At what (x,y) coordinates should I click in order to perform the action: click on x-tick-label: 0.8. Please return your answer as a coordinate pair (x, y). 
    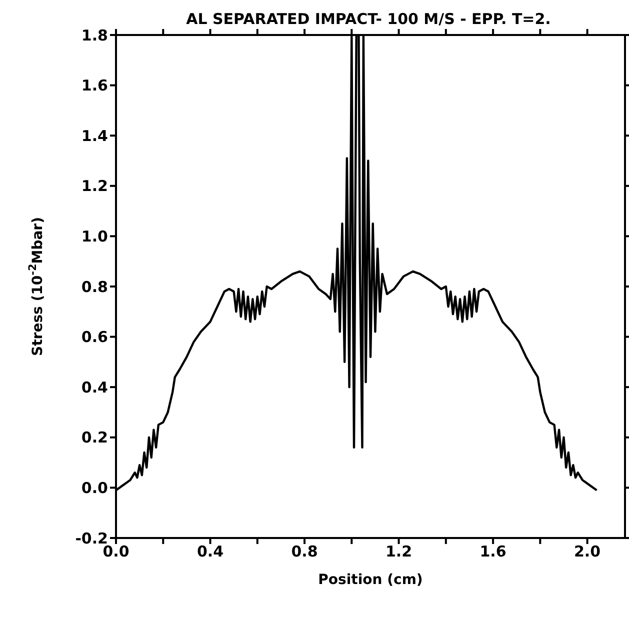
    Looking at the image, I should click on (304, 551).